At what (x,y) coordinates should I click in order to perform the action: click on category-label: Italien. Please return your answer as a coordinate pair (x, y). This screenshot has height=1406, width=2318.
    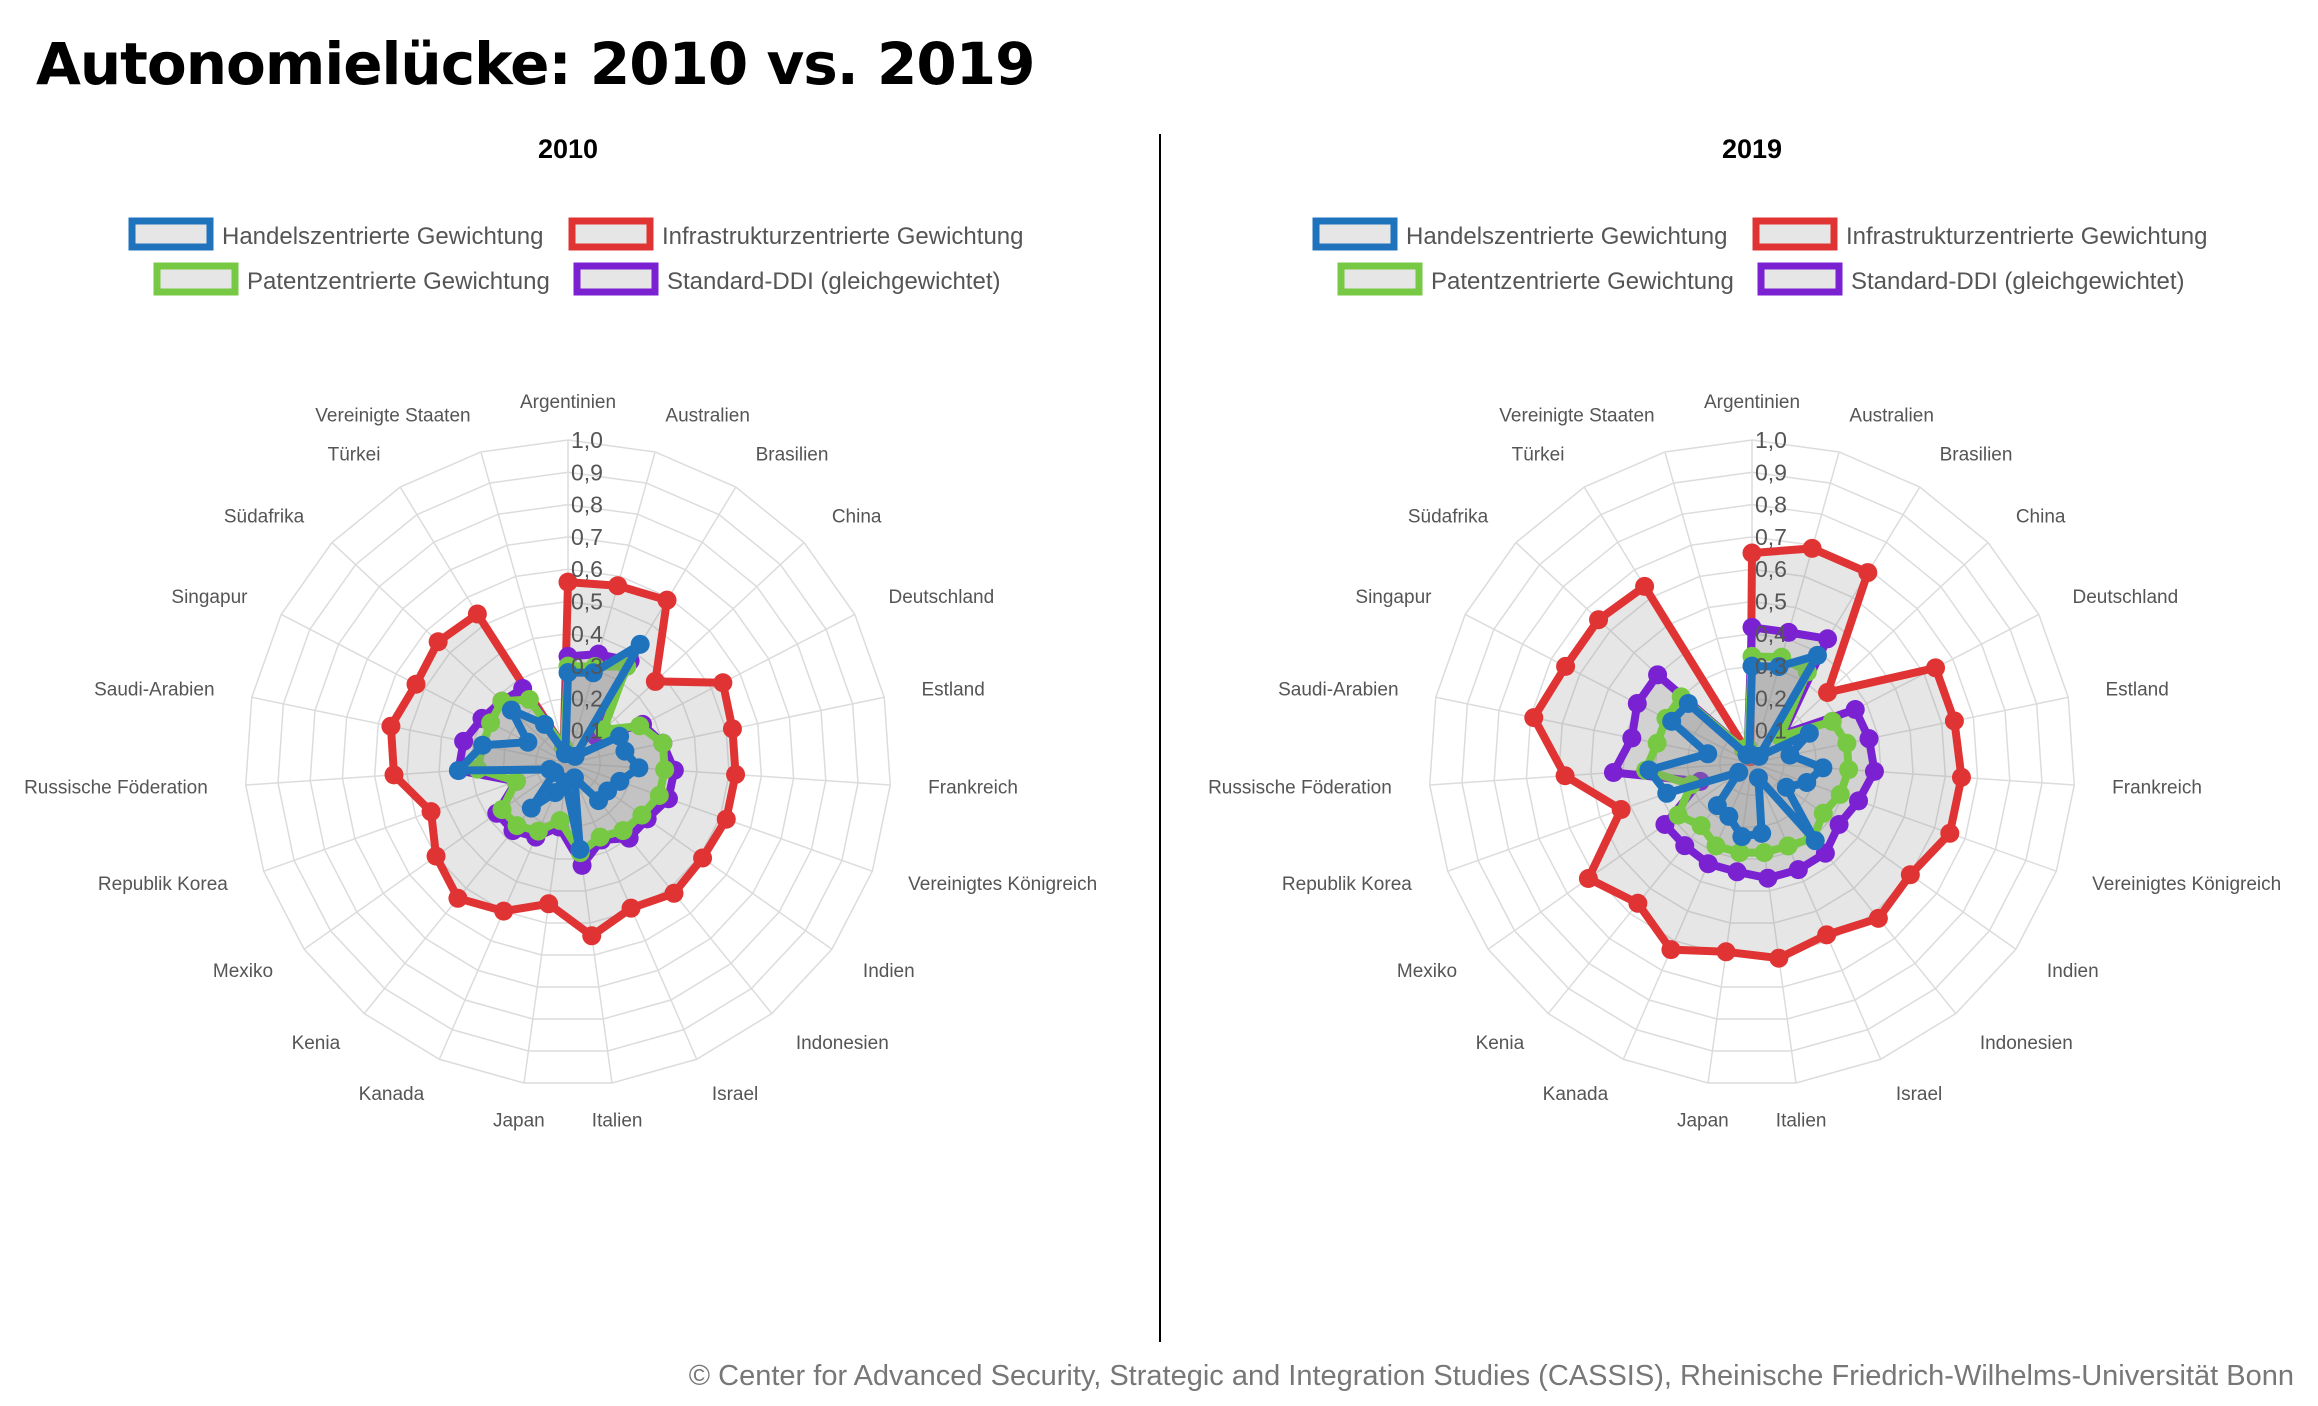
    Looking at the image, I should click on (617, 1121).